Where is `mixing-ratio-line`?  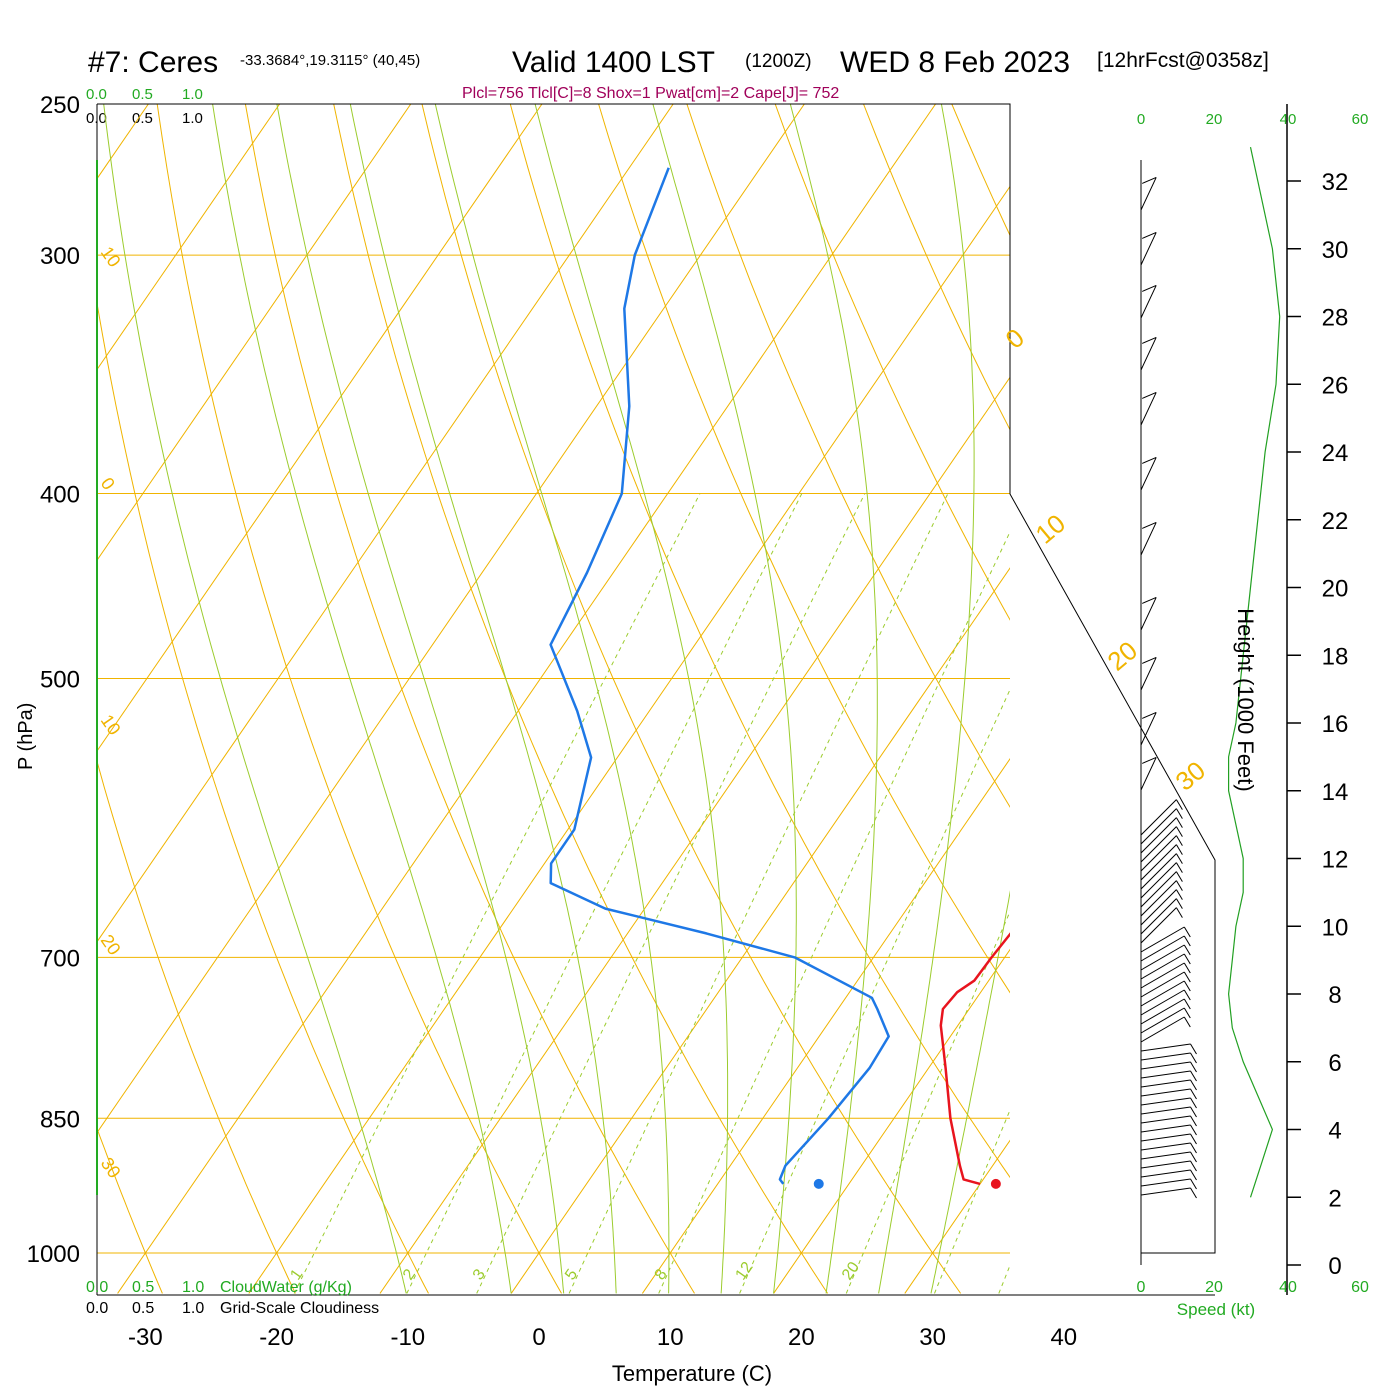
mixing-ratio-line is located at coordinates (972, 1201).